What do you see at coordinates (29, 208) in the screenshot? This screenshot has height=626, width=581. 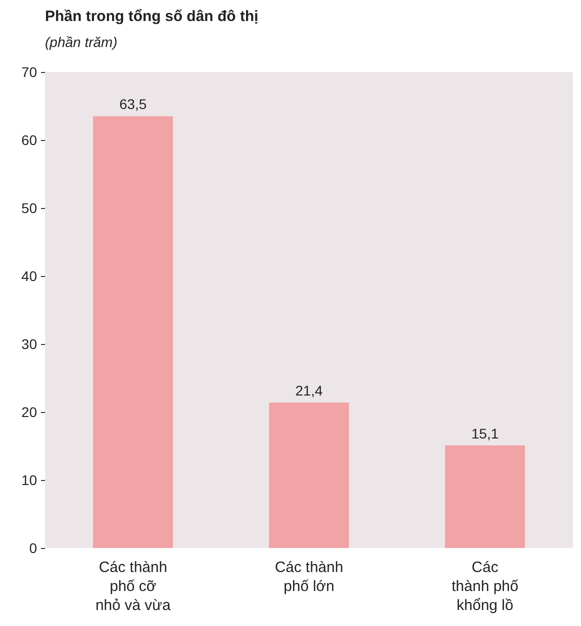 I see `y-tick-label: 50` at bounding box center [29, 208].